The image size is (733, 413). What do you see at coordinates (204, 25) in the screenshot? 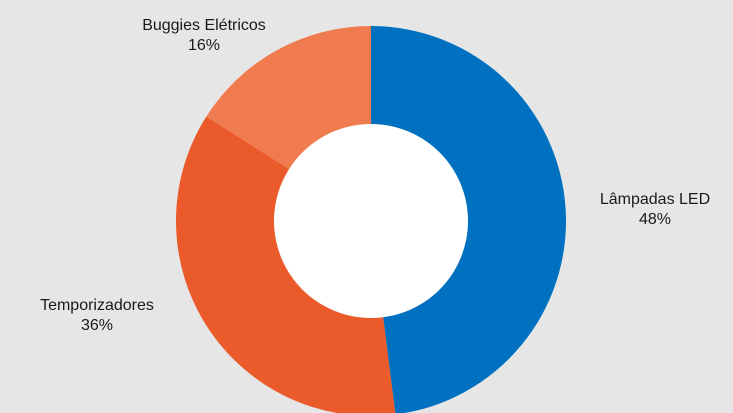
I see `slice-label-name: Buggies Elétricos` at bounding box center [204, 25].